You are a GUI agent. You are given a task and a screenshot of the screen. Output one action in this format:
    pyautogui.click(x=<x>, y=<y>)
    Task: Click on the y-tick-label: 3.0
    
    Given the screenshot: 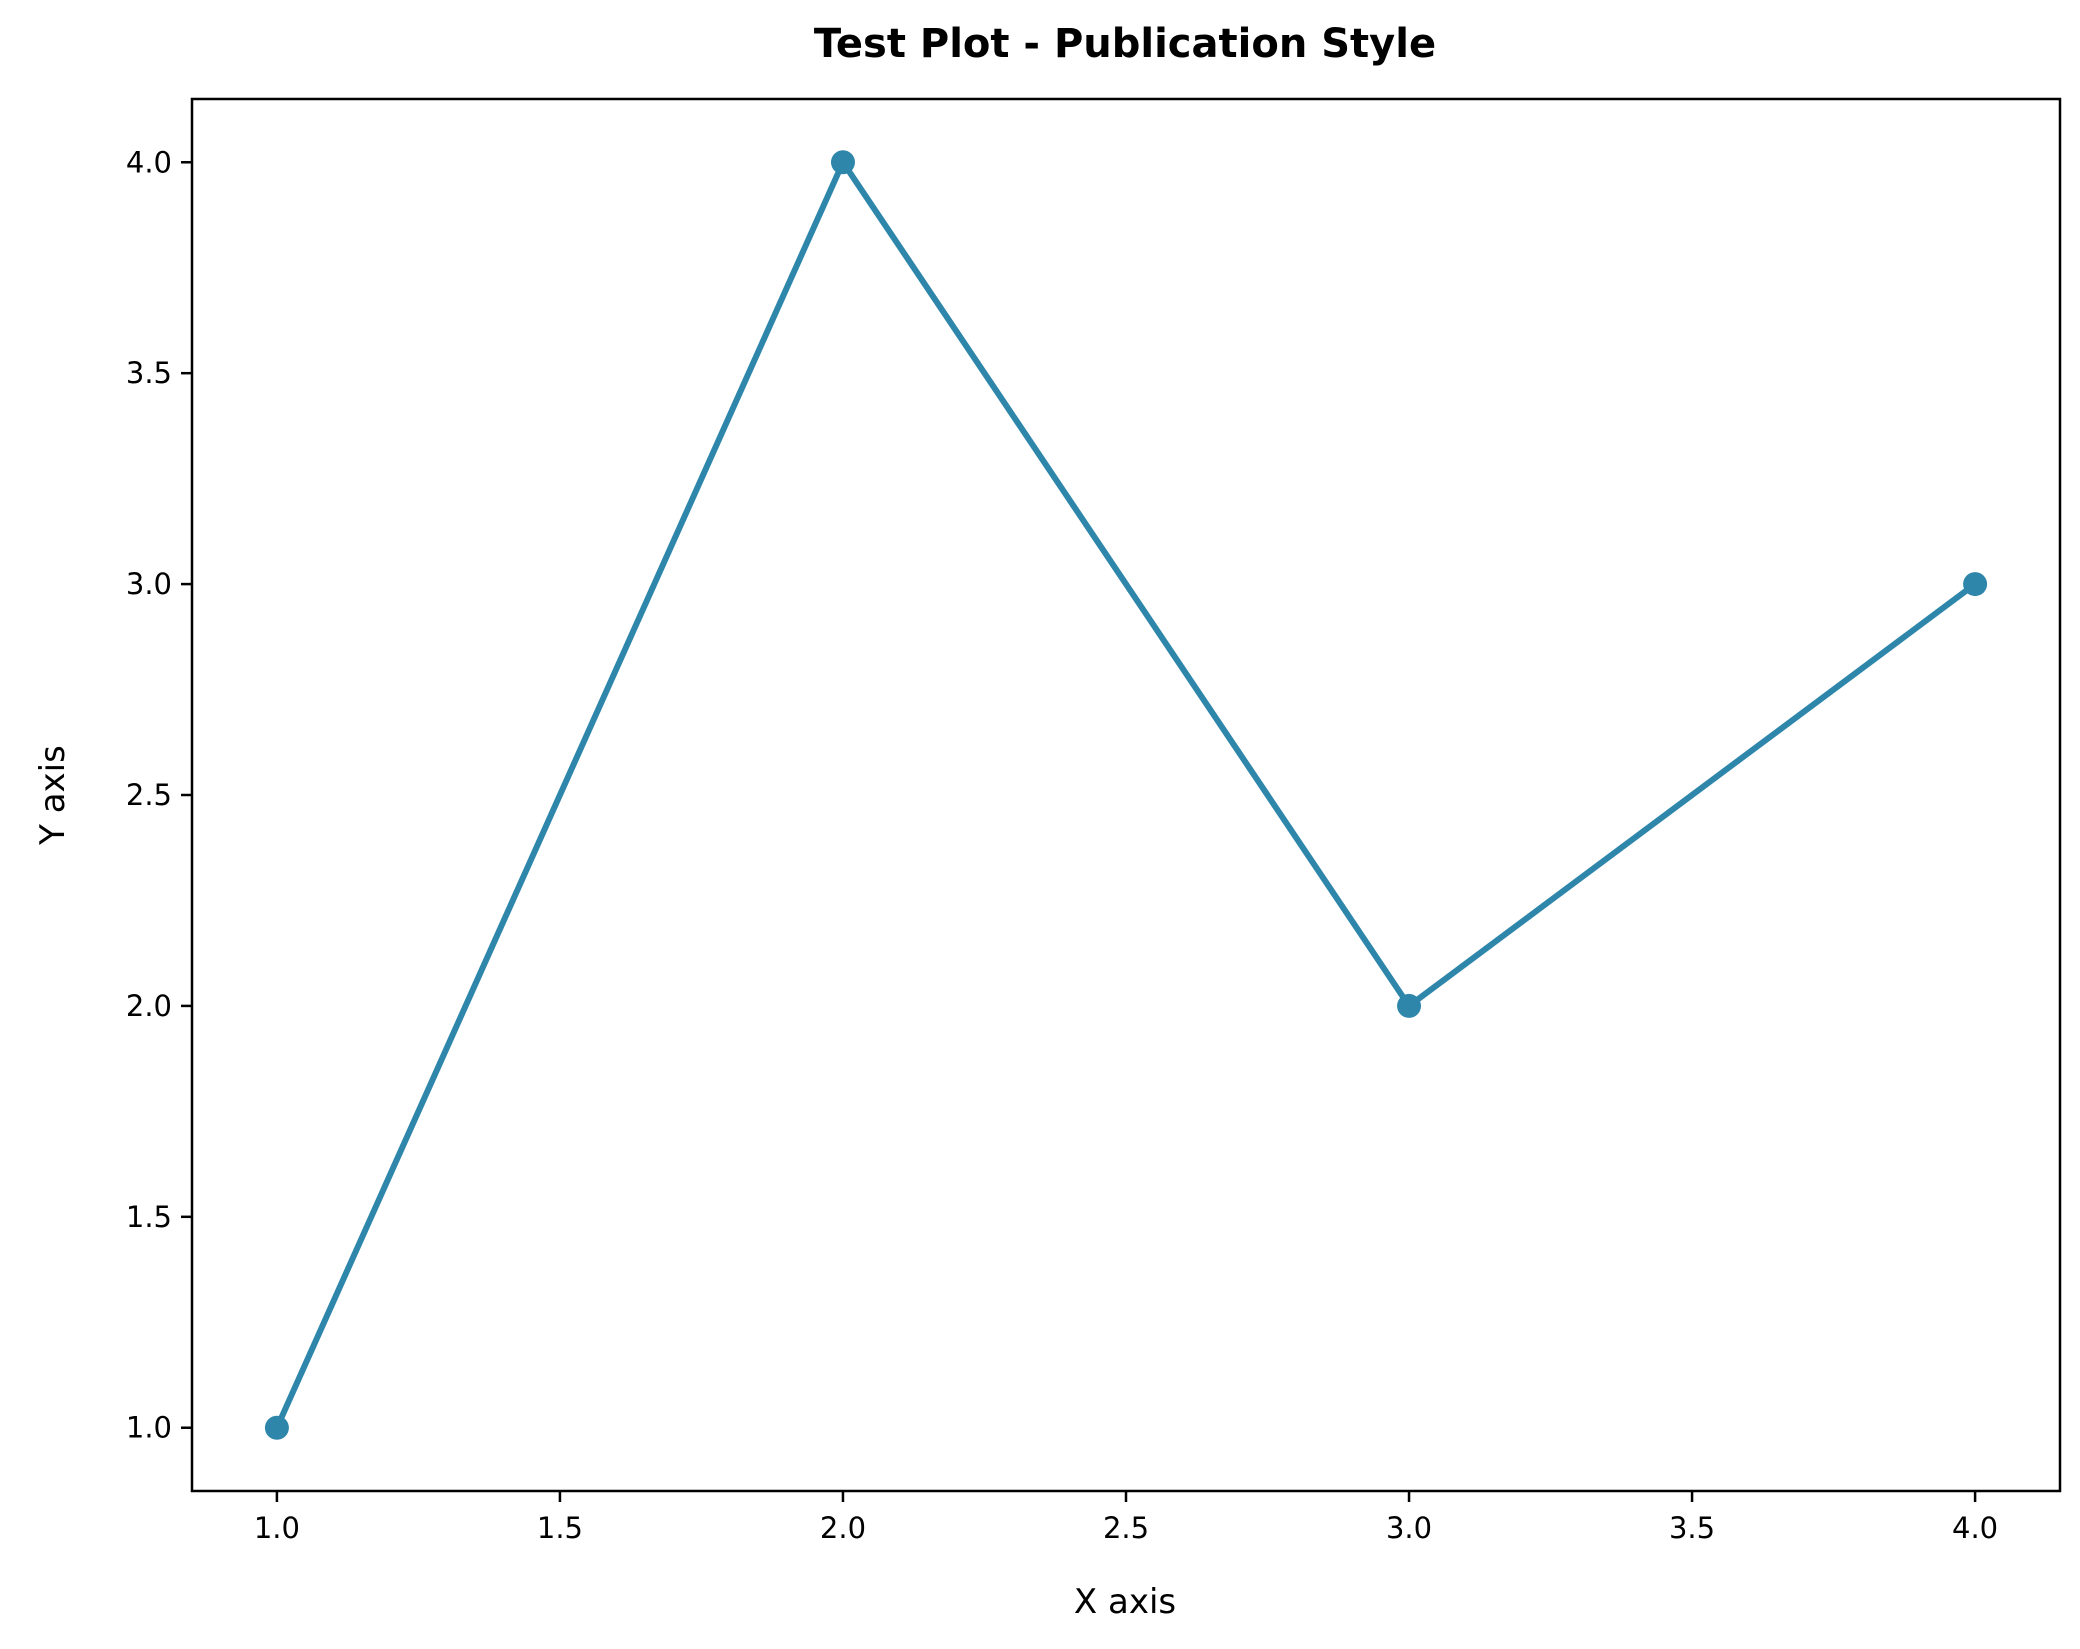 What is the action you would take?
    pyautogui.click(x=149, y=584)
    